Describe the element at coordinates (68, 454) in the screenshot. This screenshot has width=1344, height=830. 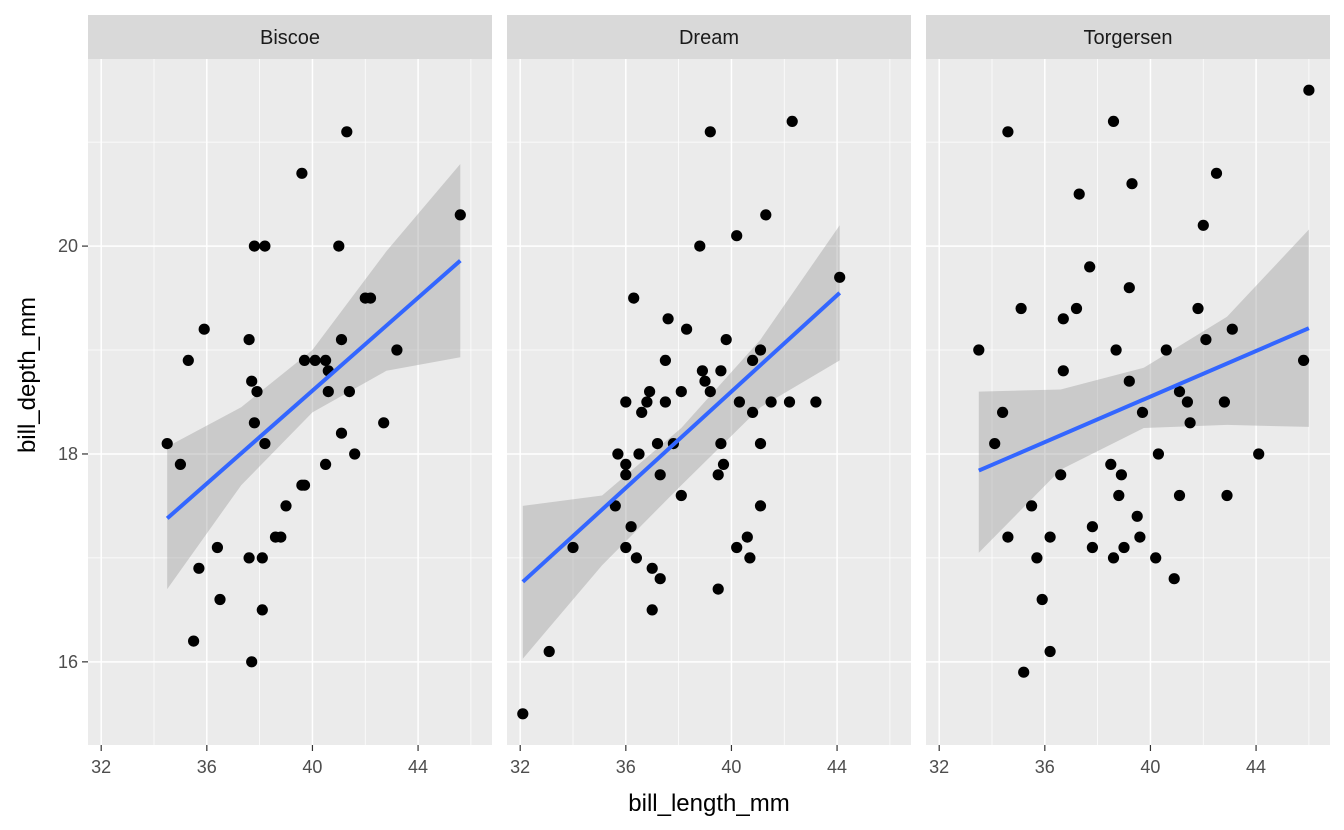
I see `y-tick-label: 18` at that location.